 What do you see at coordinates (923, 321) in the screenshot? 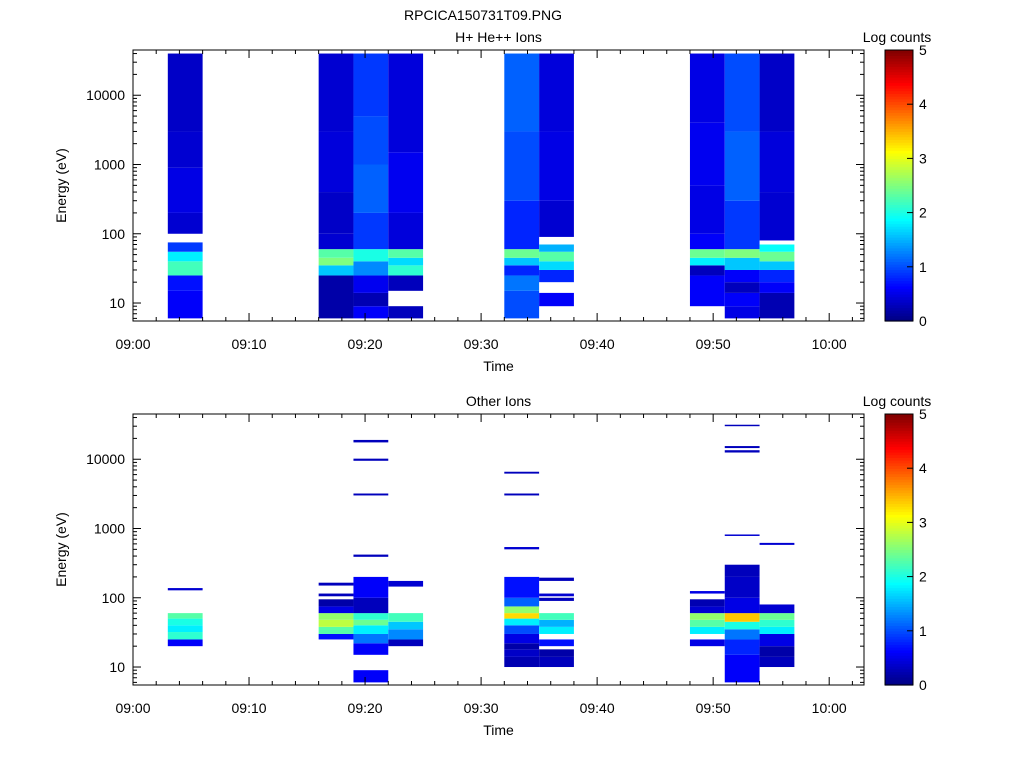
I see `colorbar-tick-label: 0` at bounding box center [923, 321].